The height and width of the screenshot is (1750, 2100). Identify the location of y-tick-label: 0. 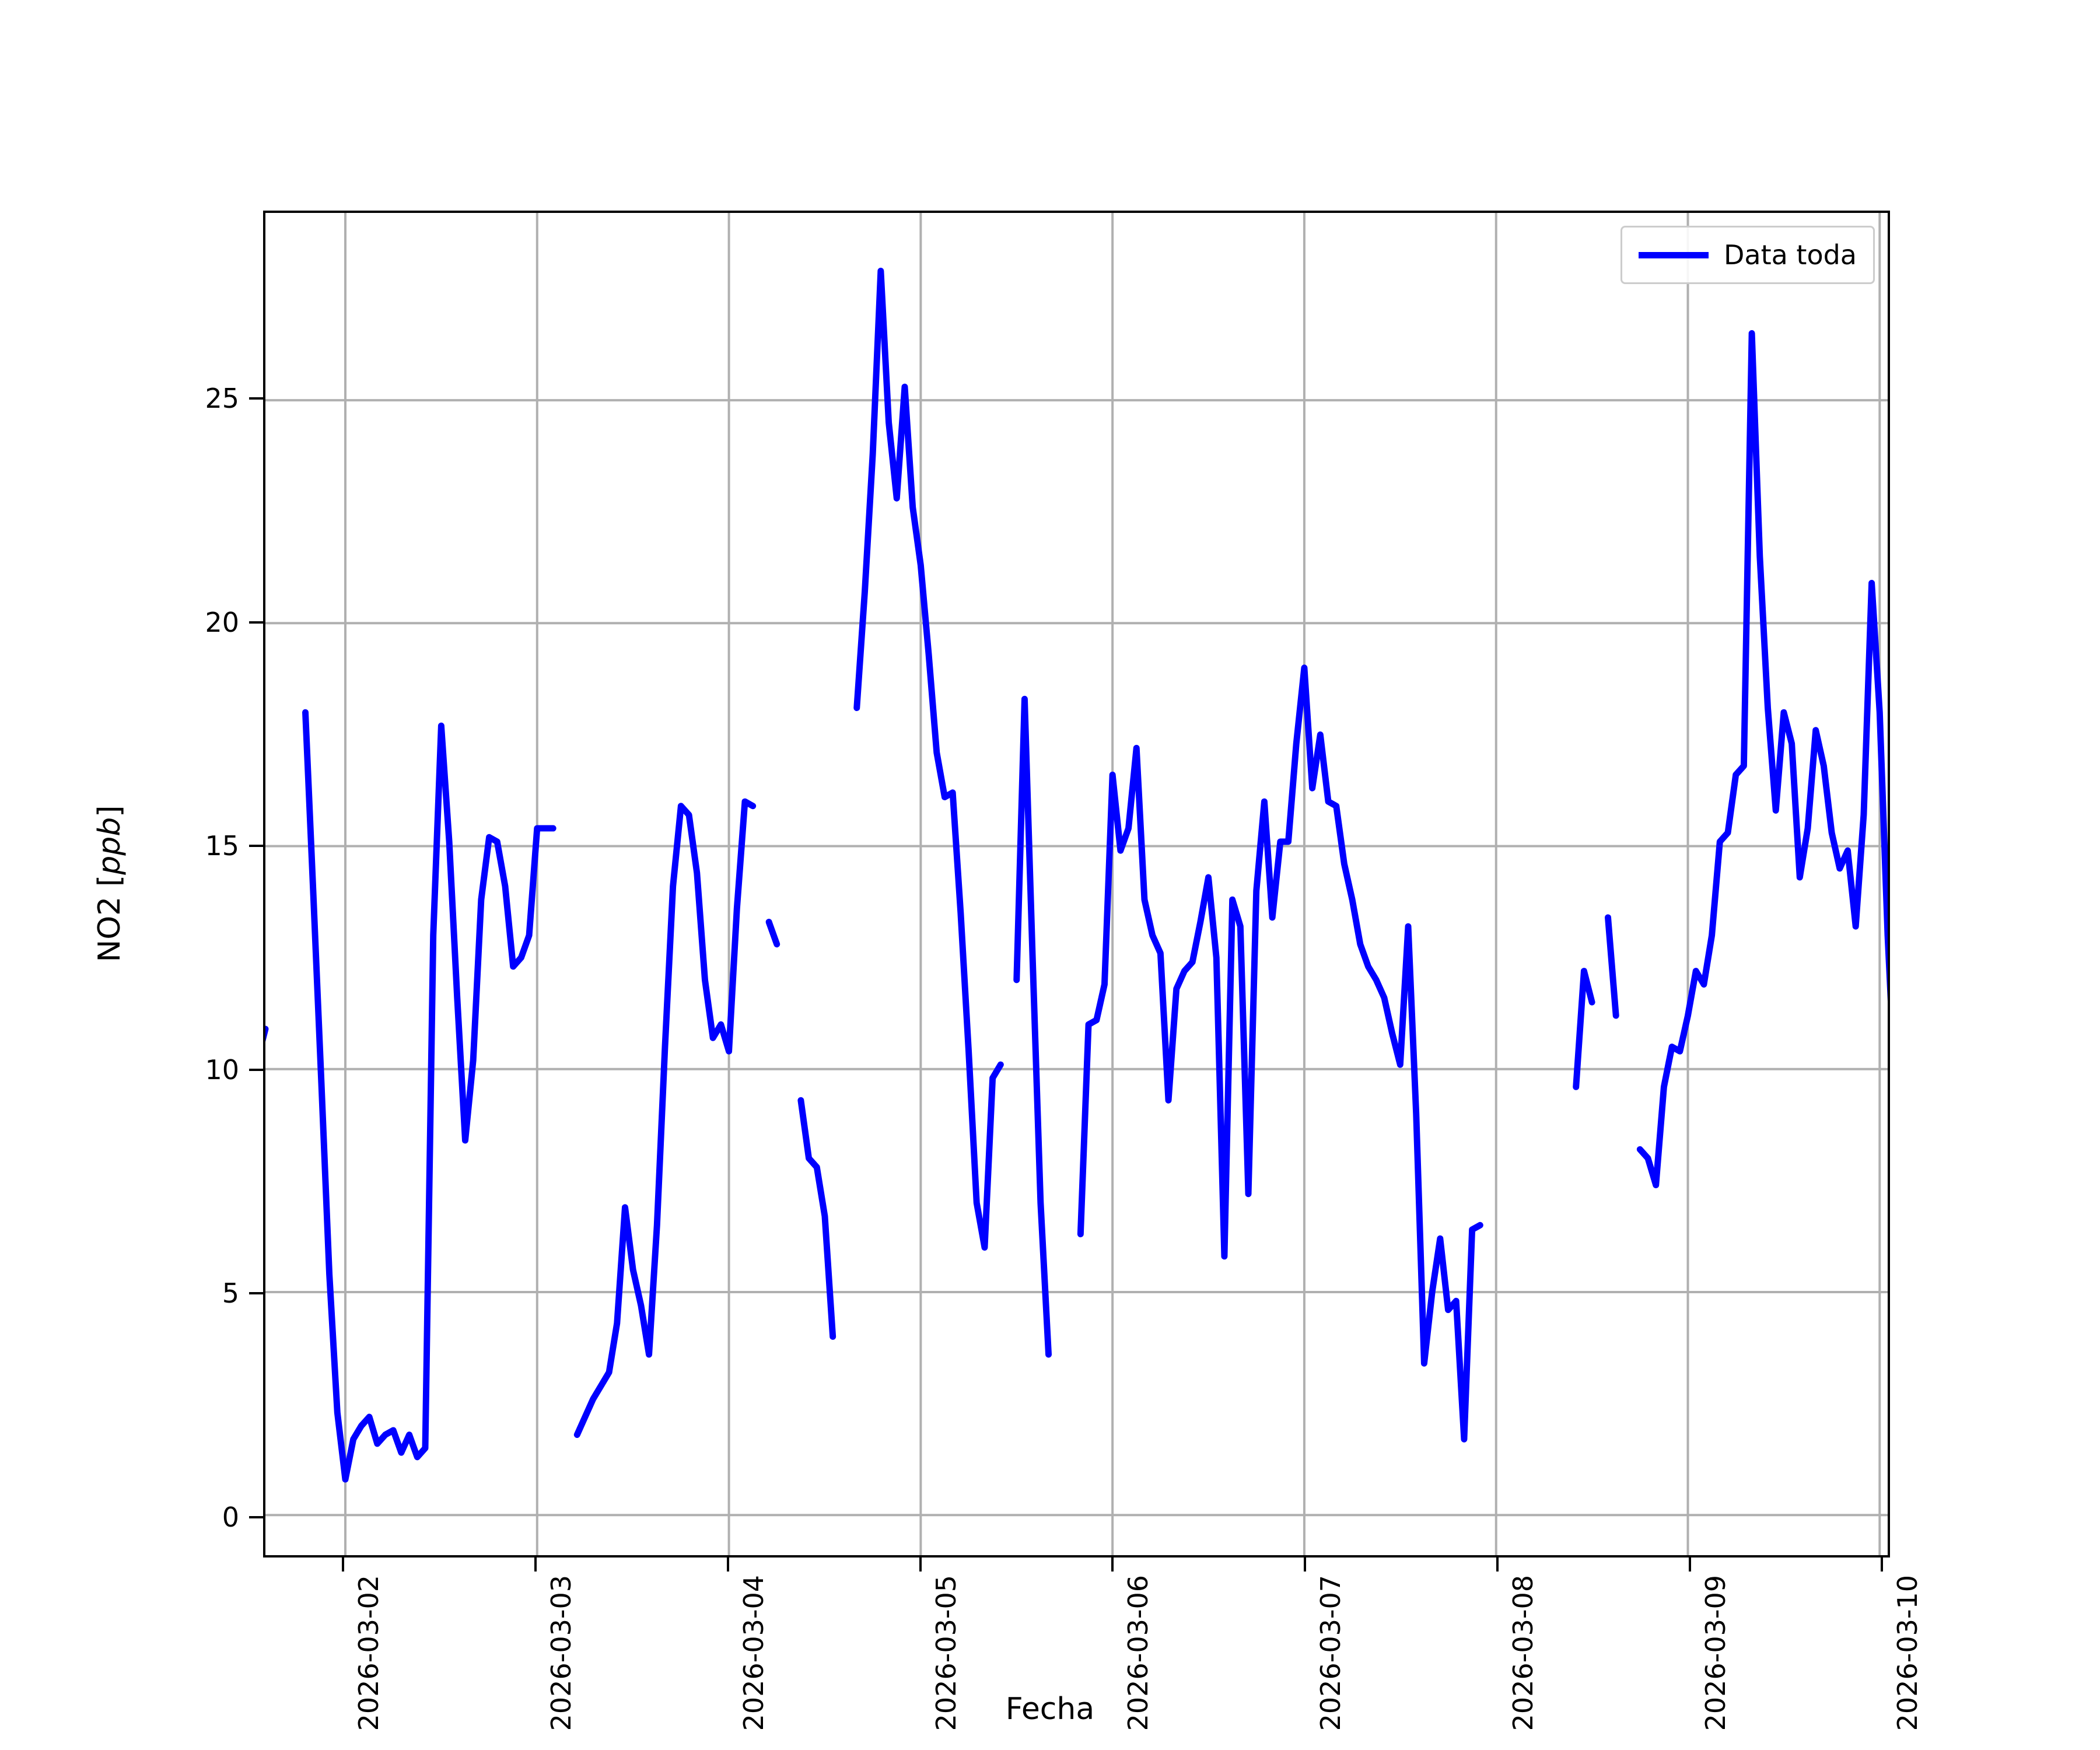
(230, 1517).